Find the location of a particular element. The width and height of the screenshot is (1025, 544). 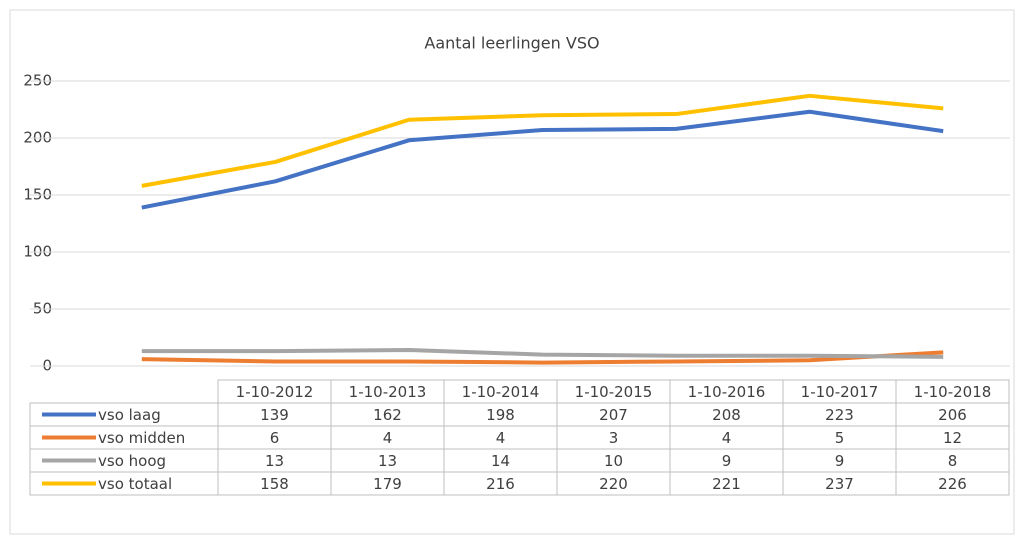

table-value: 12 is located at coordinates (952, 438).